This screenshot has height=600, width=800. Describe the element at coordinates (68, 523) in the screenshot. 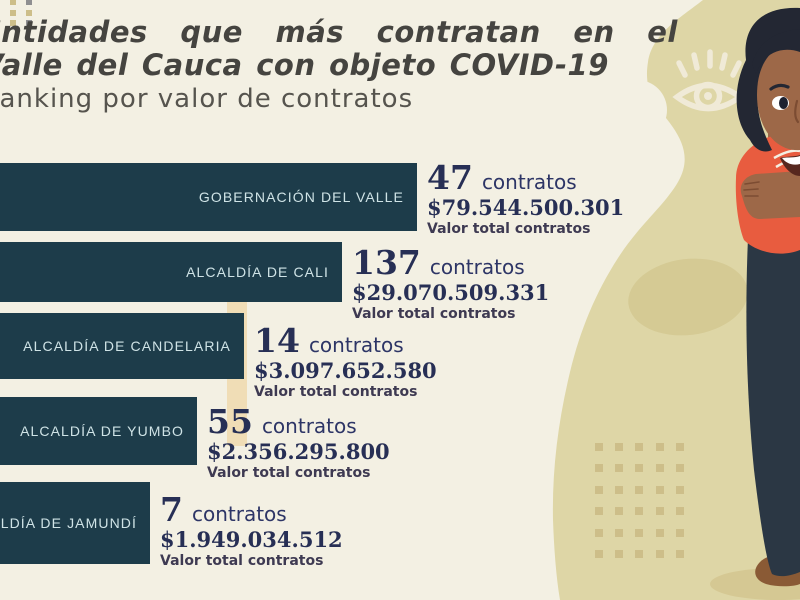

I see `bar-label: ALCALDÍA DE JAMUNDÍ` at that location.